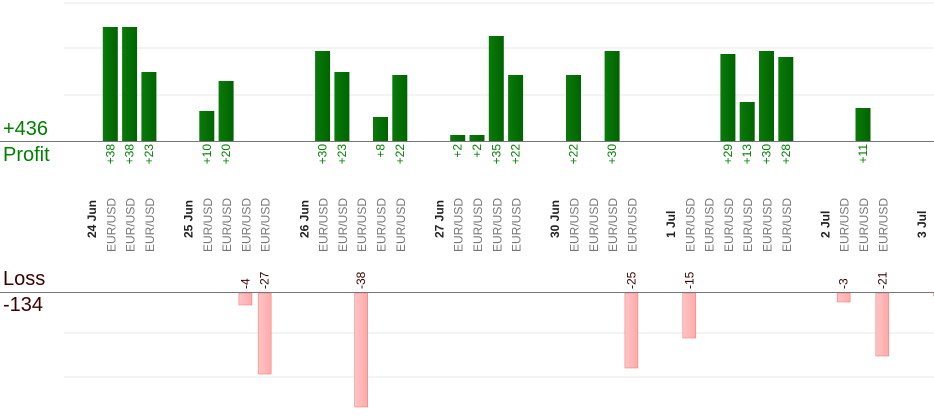 The image size is (934, 420). Describe the element at coordinates (26, 155) in the screenshot. I see `profit-label: Profit` at that location.